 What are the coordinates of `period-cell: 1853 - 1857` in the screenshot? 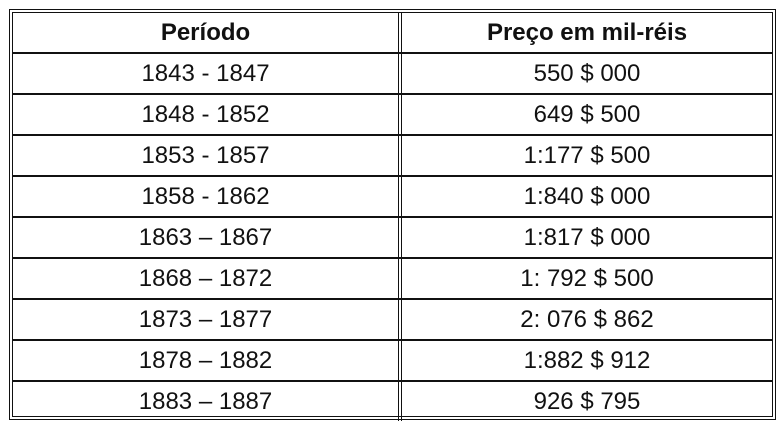 It's located at (205, 155).